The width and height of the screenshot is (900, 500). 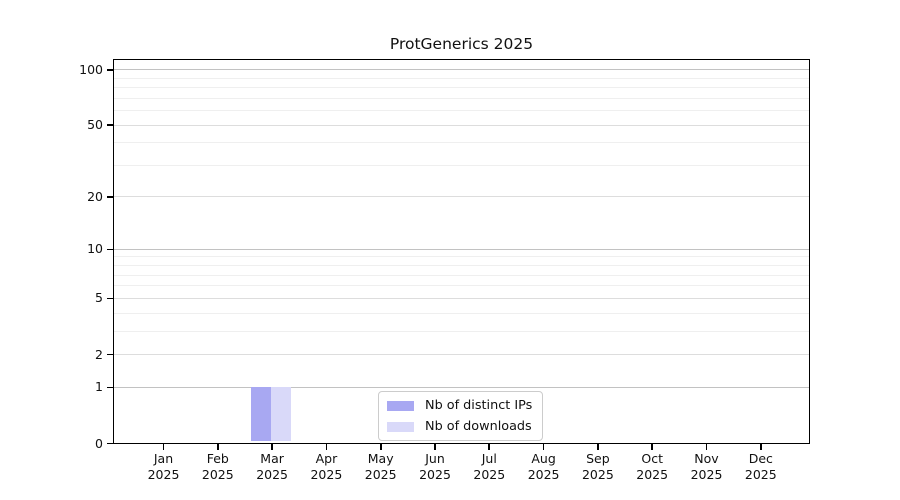 I want to click on y-tick-label: 2, so click(x=99, y=354).